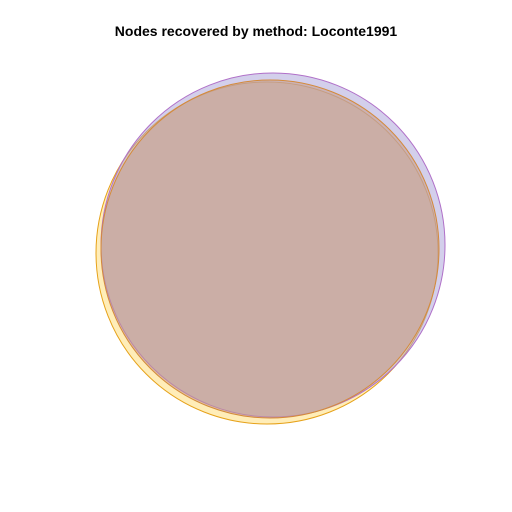 The height and width of the screenshot is (512, 512). I want to click on chart-title: Nodes recovered by method: Loconte1991, so click(256, 31).